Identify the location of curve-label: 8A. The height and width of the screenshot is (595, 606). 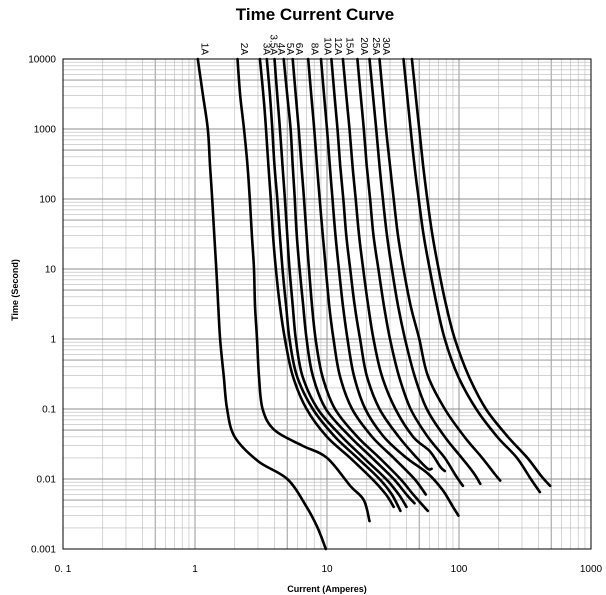
(314, 49).